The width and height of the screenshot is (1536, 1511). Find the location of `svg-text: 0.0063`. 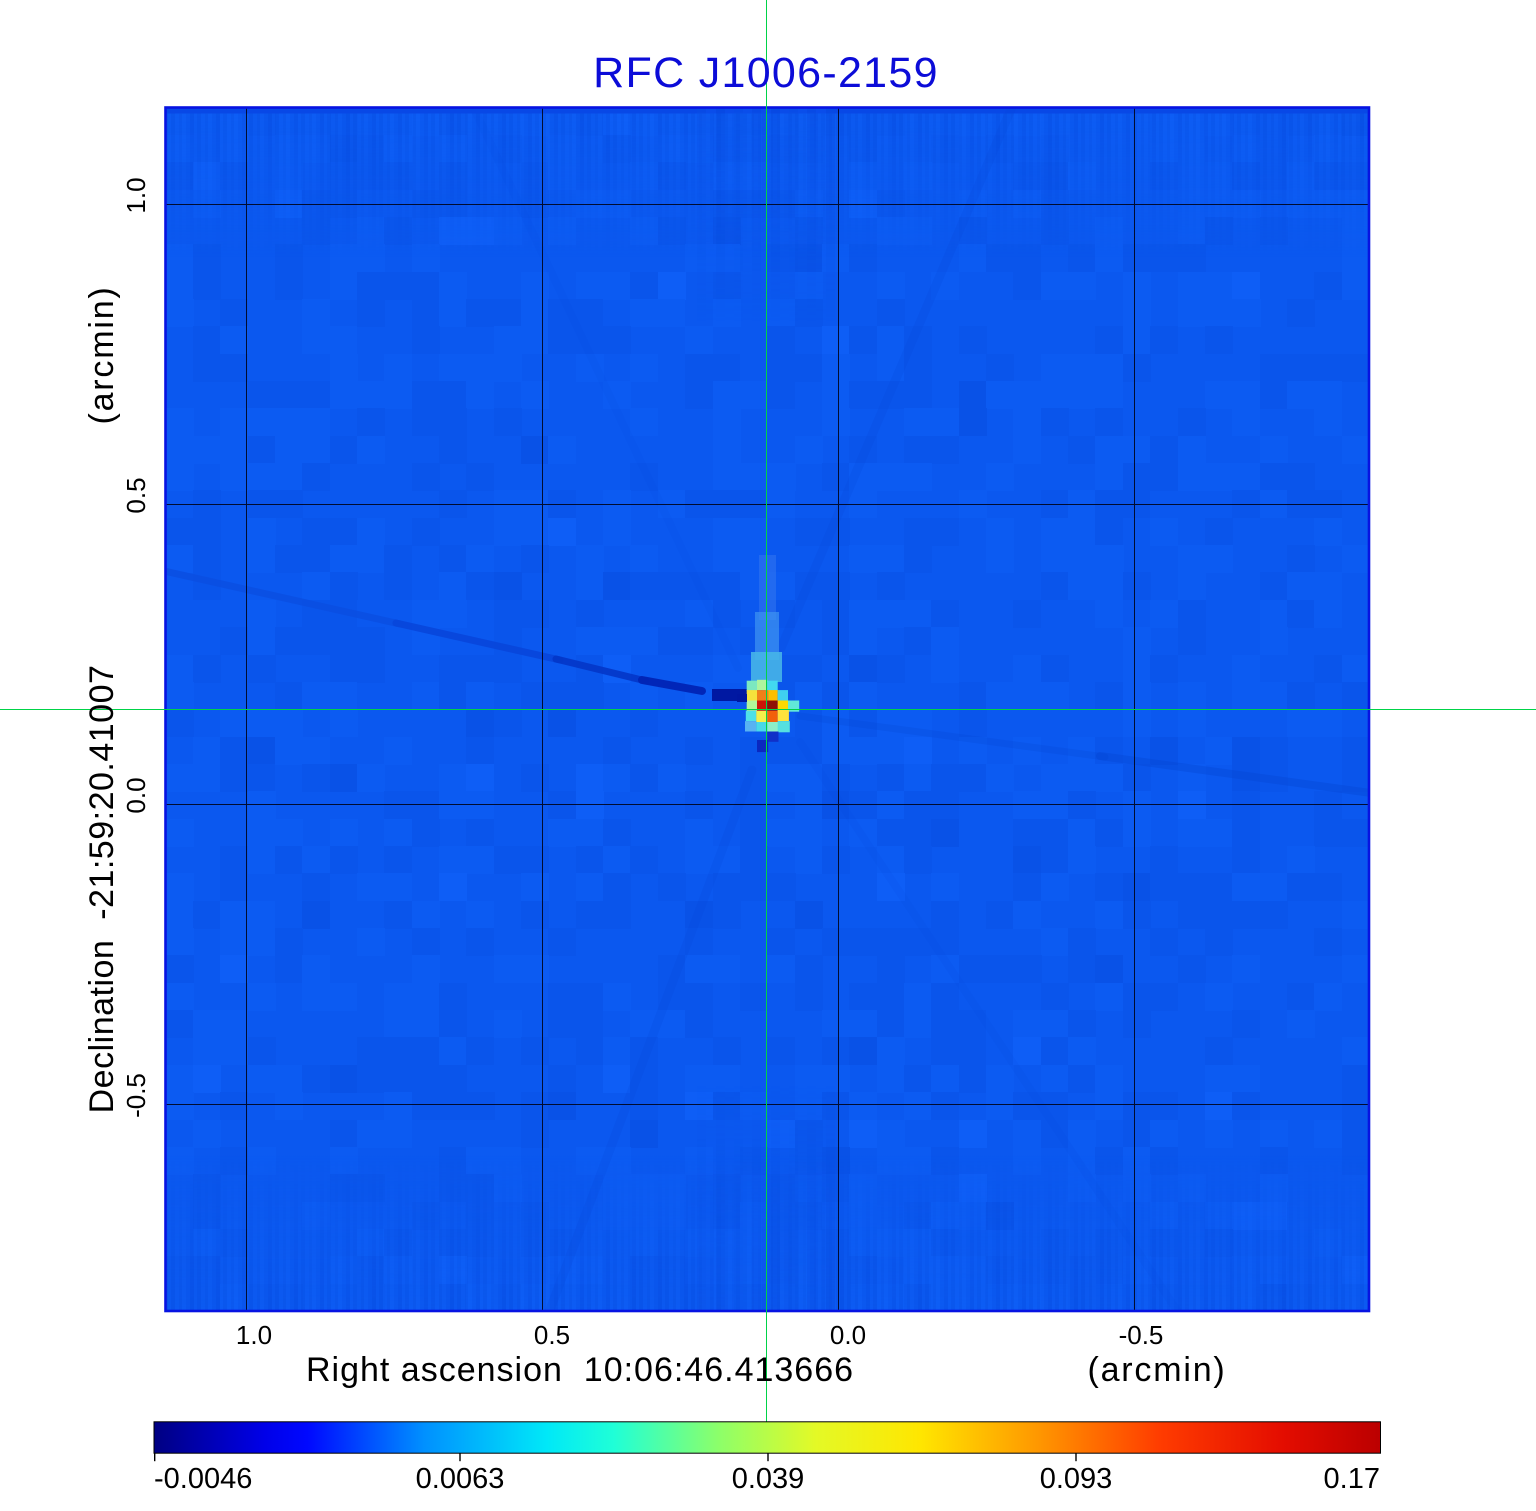

svg-text: 0.0063 is located at coordinates (460, 1479).